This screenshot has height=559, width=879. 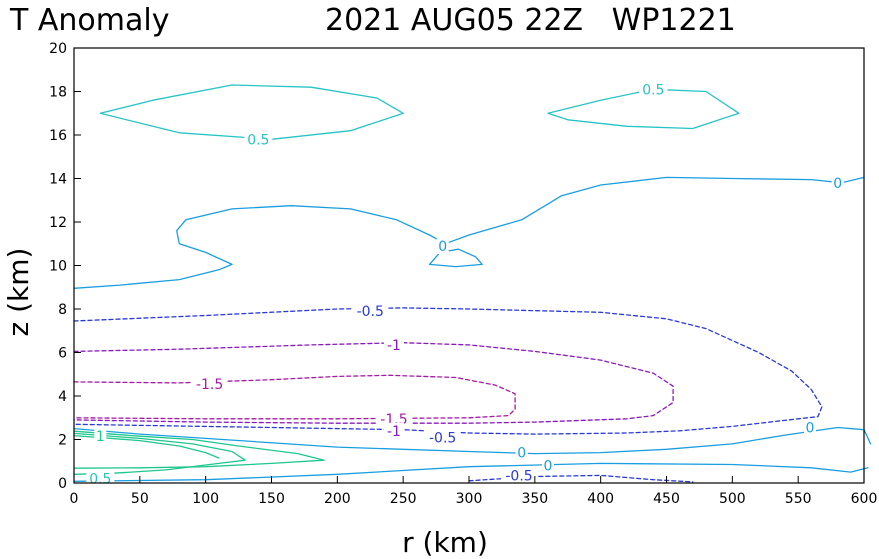 I want to click on x-tick-label: 600, so click(x=864, y=499).